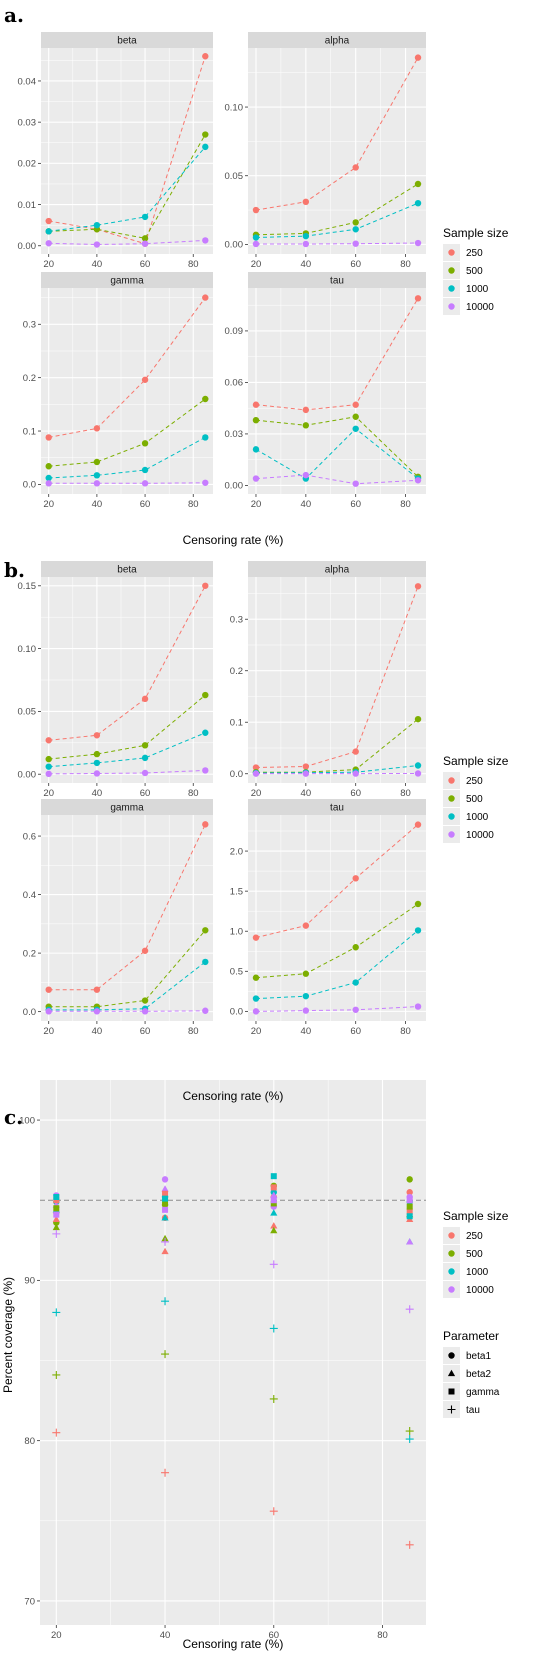 The image size is (534, 1653). Describe the element at coordinates (477, 1272) in the screenshot. I see `legend-label-1000: 1000` at that location.